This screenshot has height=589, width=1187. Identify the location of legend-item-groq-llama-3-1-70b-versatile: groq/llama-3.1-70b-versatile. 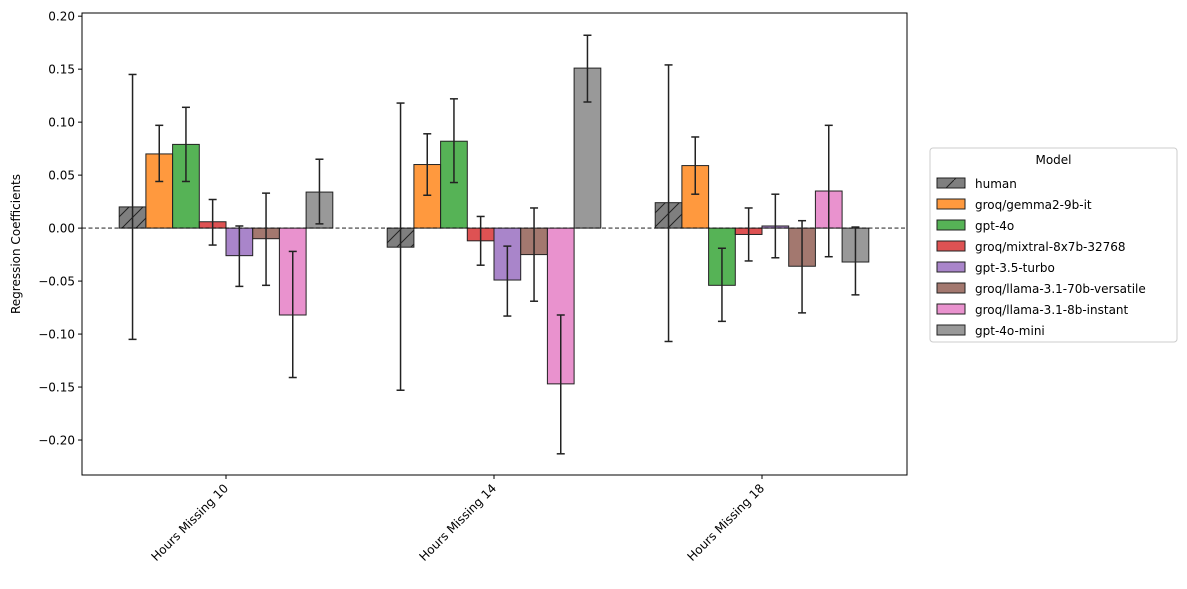
(1041, 289).